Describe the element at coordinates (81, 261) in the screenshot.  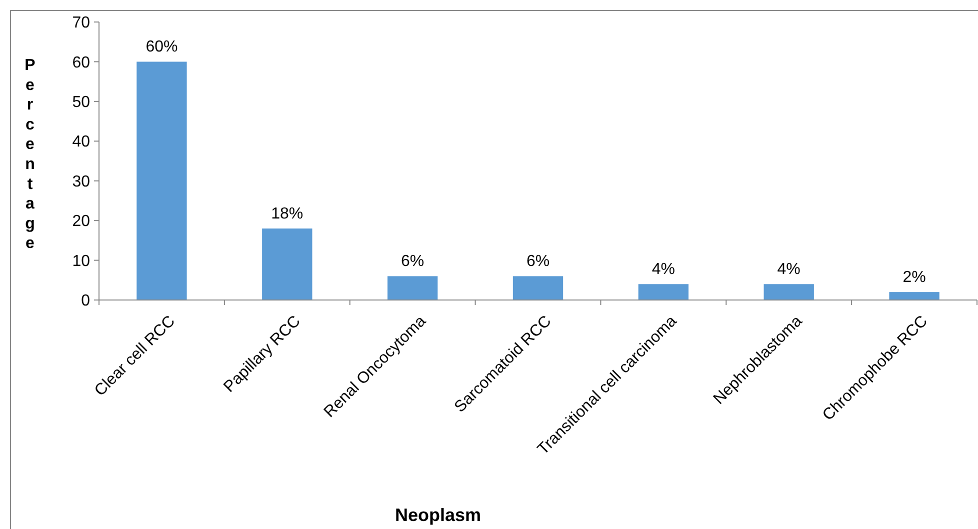
I see `y-tick-label: 10` at that location.